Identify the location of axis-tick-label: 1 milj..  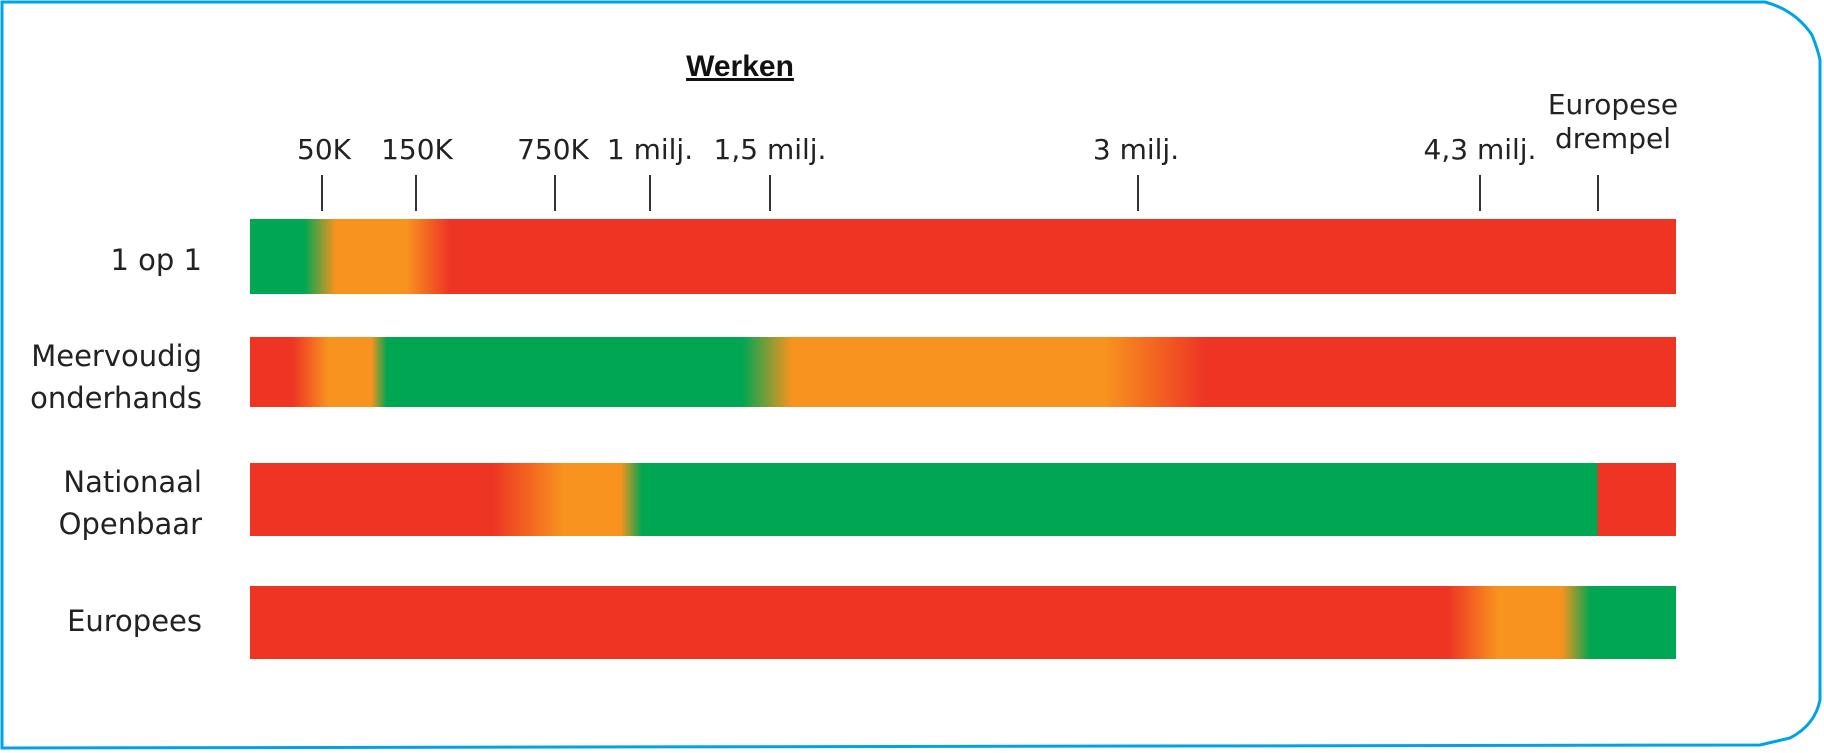
(650, 149).